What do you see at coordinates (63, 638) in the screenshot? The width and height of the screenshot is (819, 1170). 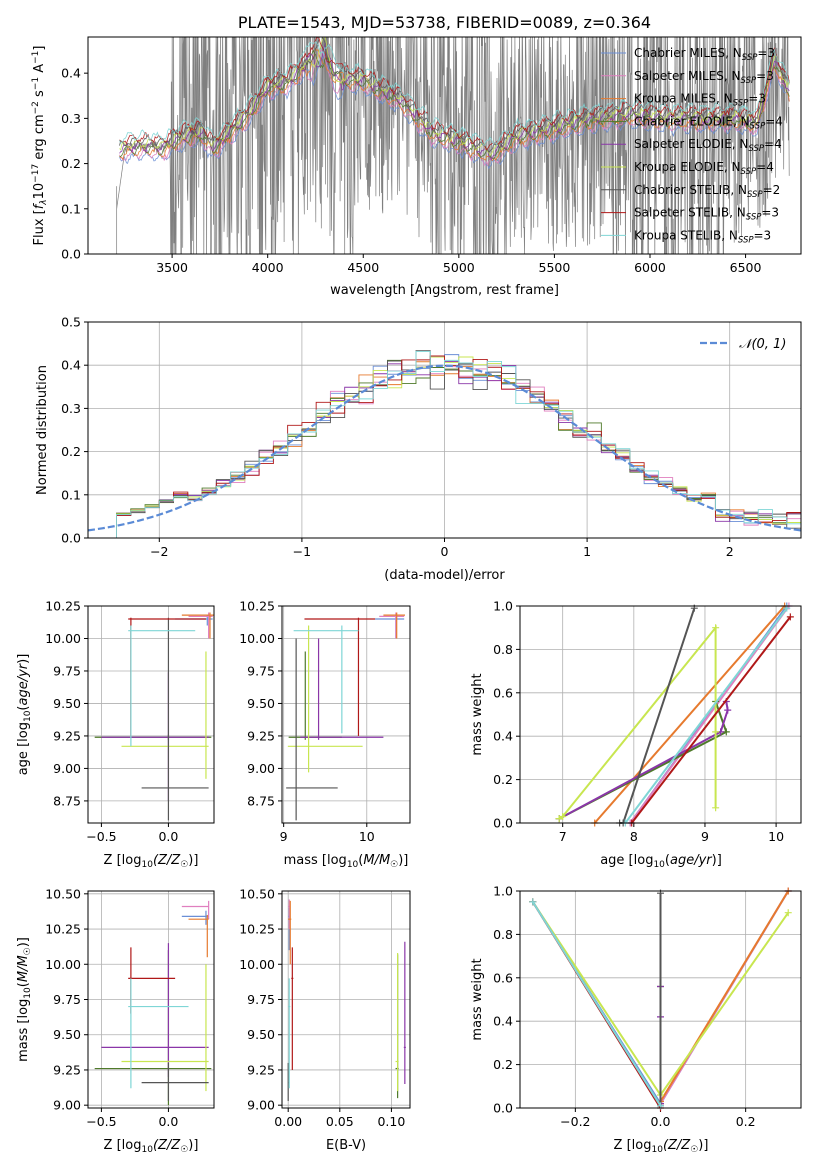 I see `y-tick-label: 10.00` at bounding box center [63, 638].